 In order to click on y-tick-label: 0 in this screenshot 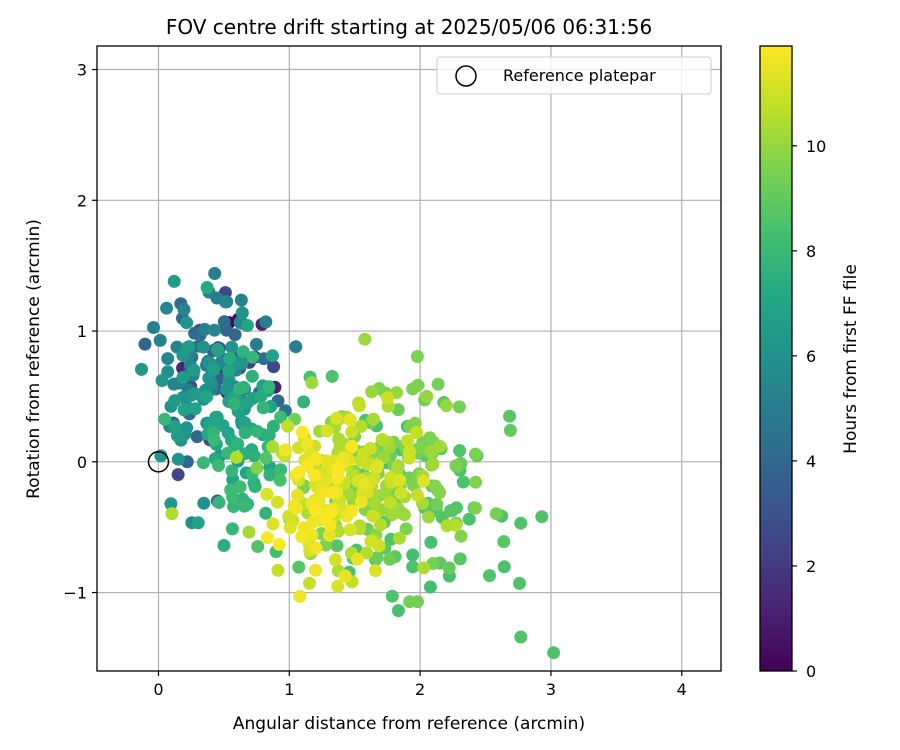, I will do `click(82, 462)`.